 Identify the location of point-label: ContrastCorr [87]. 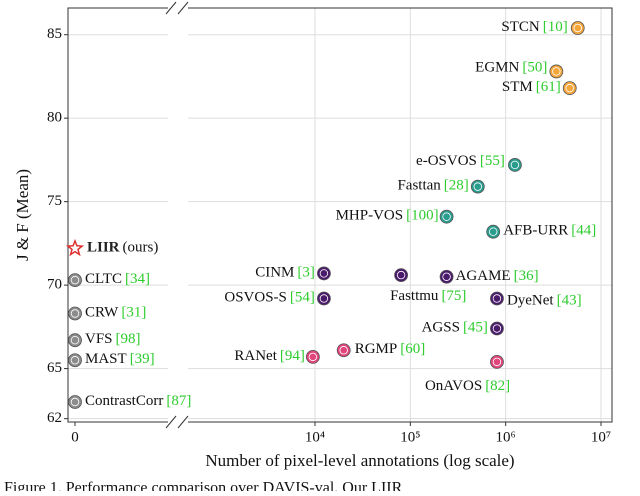
(138, 401).